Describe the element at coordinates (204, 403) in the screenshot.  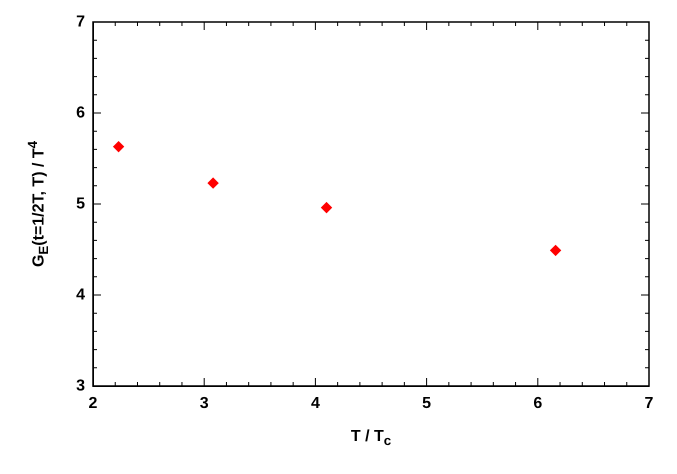
I see `x-tick-label: 3` at that location.